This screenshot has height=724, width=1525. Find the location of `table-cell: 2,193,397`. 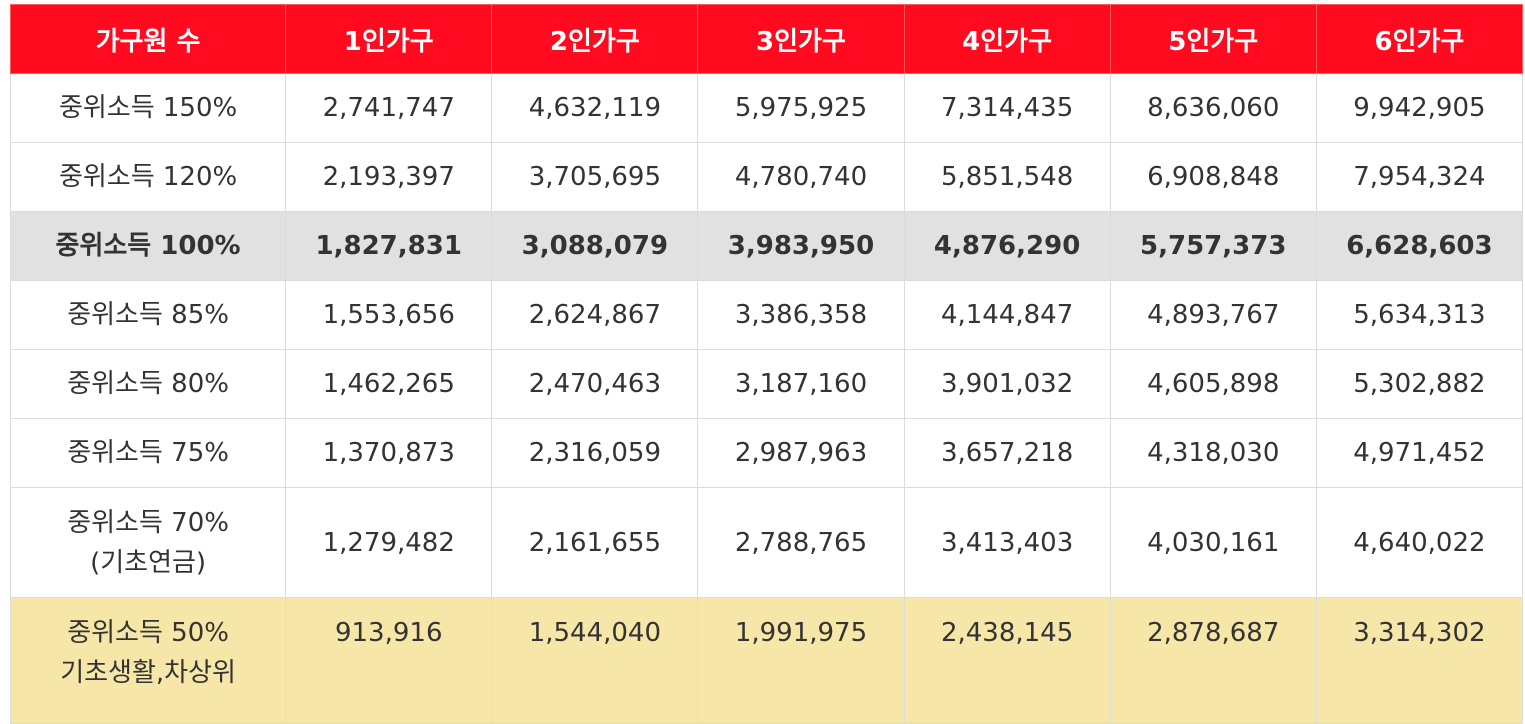

table-cell: 2,193,397 is located at coordinates (389, 177).